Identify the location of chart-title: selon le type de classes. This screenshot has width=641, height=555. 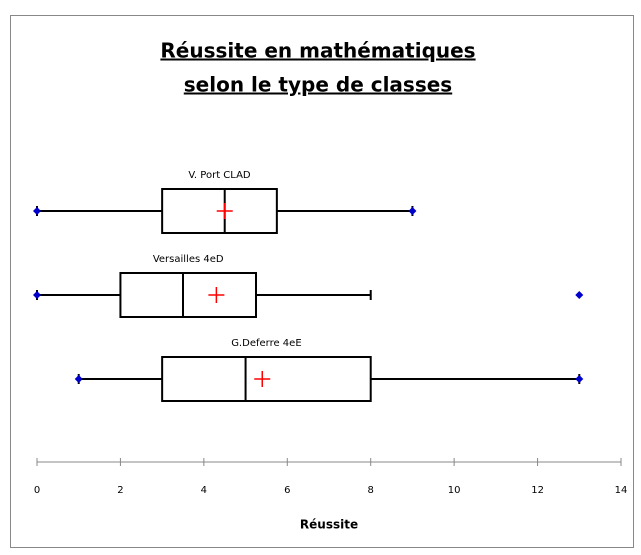
(318, 85).